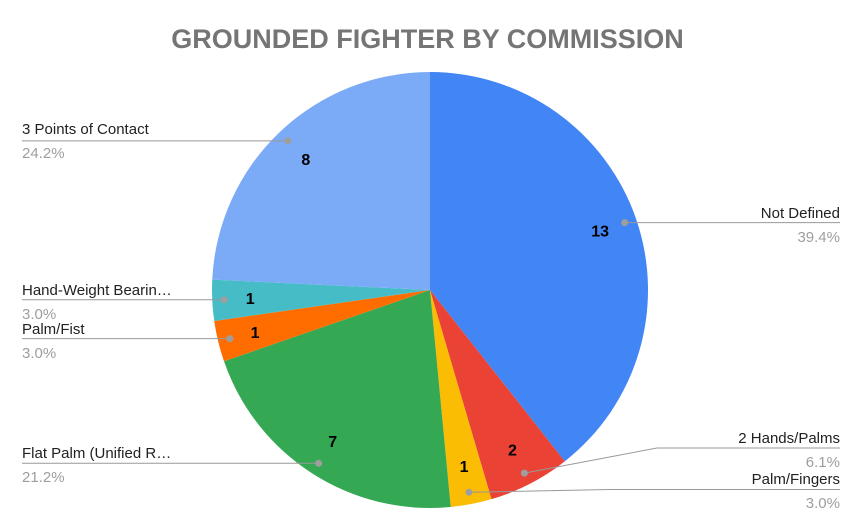 Image resolution: width=855 pixels, height=531 pixels. What do you see at coordinates (85, 129) in the screenshot?
I see `callout-label: 3 Points of Contact` at bounding box center [85, 129].